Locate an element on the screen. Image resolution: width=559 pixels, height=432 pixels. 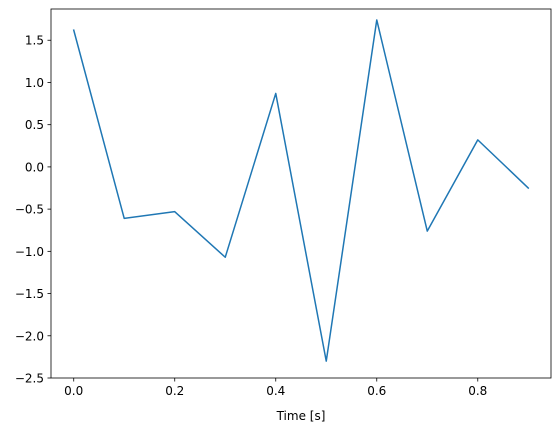
y-tick-label: 0.0 is located at coordinates (34, 167).